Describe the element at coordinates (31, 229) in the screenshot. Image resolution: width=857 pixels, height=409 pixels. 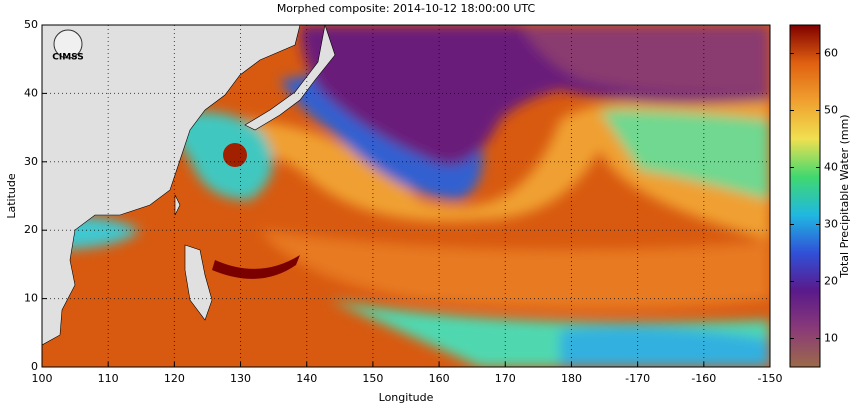
I see `y-tick-label: 20` at that location.